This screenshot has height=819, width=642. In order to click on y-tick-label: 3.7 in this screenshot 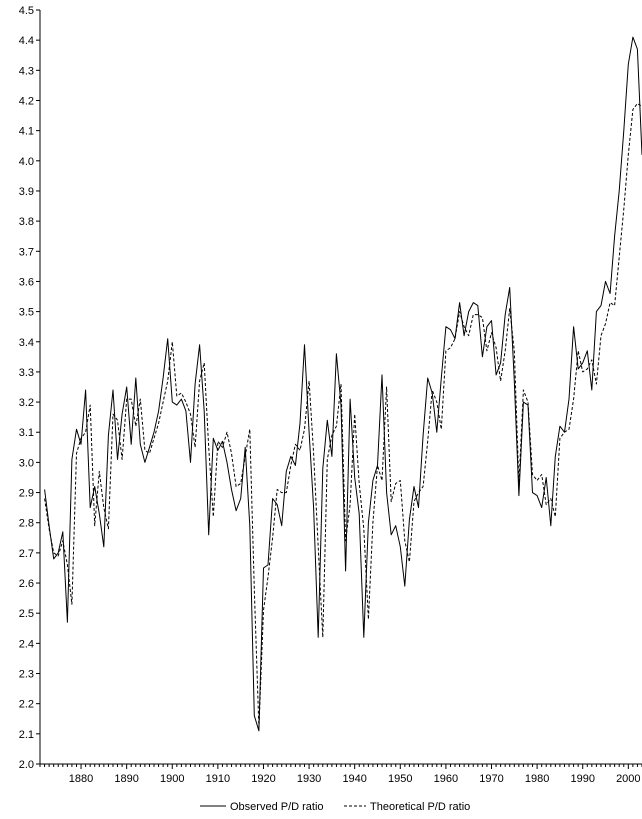, I will do `click(26, 252)`.